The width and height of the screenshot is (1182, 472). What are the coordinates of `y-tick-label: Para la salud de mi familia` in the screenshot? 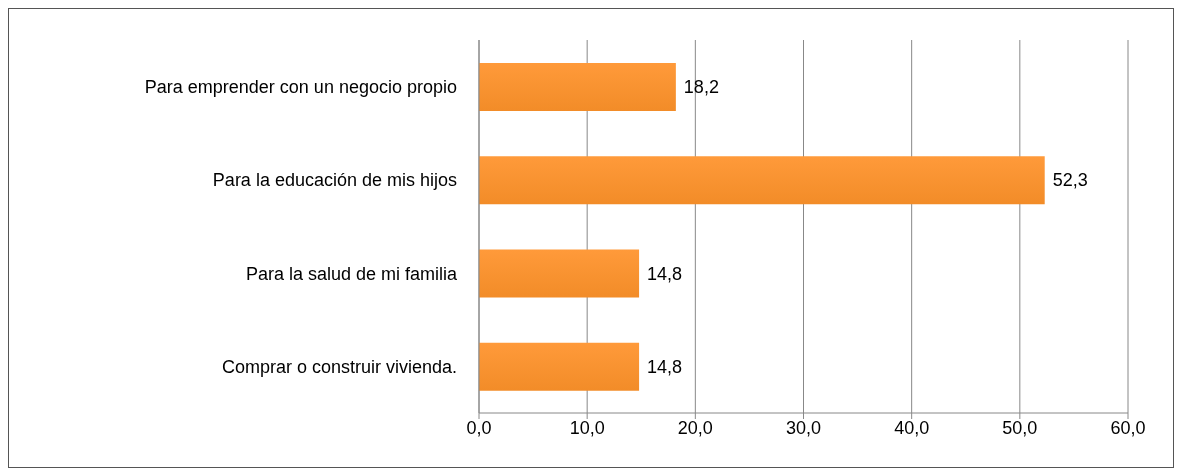 It's located at (351, 273).